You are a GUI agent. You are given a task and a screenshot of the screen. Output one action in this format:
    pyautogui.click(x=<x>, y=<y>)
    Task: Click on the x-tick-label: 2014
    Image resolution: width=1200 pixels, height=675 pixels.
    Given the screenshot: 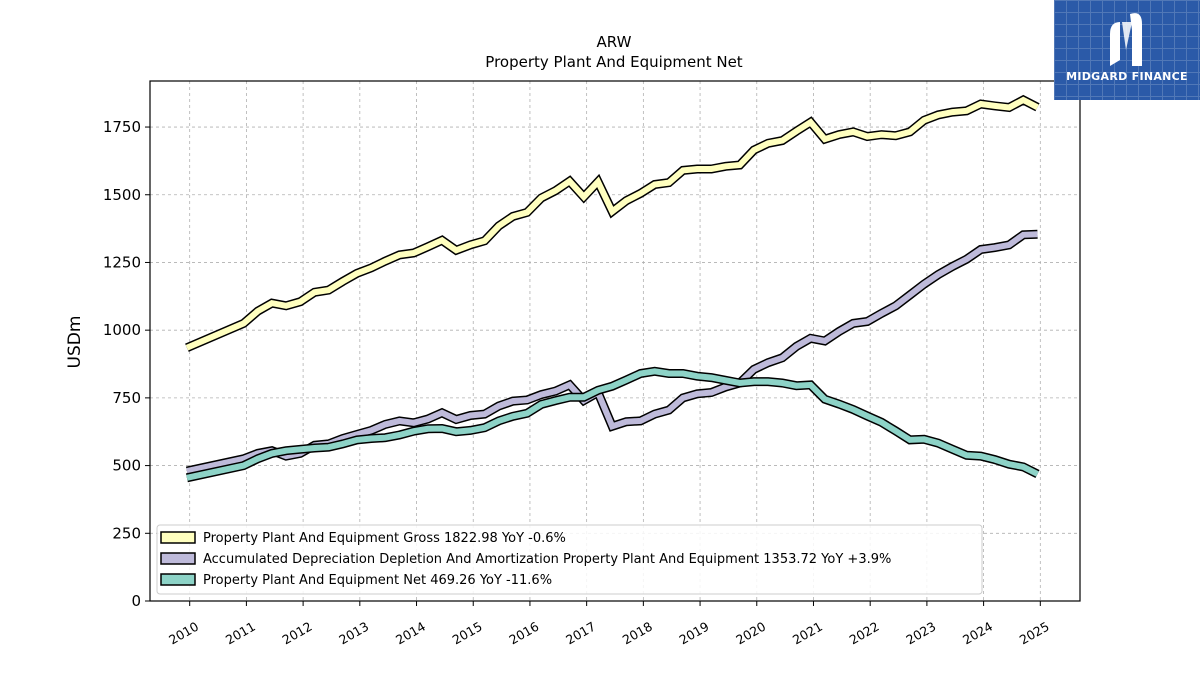 What is the action you would take?
    pyautogui.click(x=410, y=633)
    